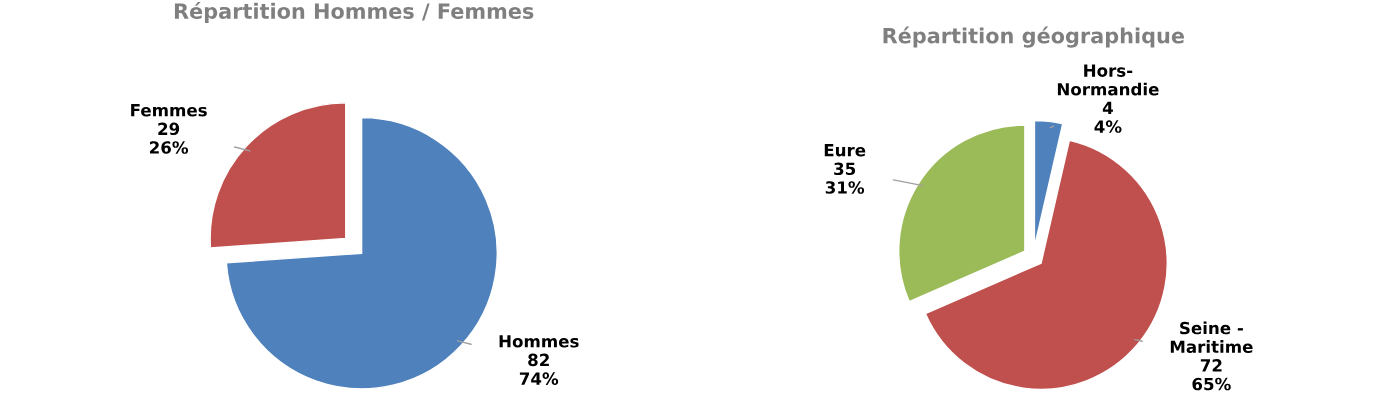 The width and height of the screenshot is (1387, 410). I want to click on chart-title: Répartition Hommes / Femmes, so click(354, 12).